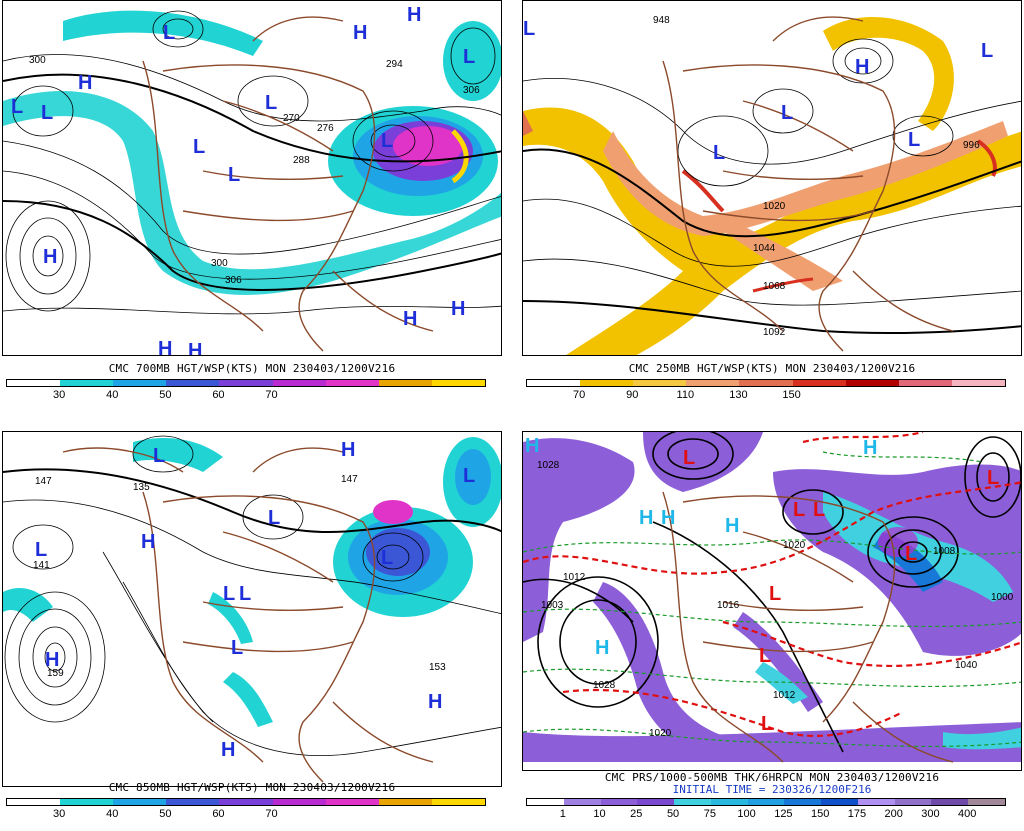 Image resolution: width=1024 pixels, height=831 pixels. I want to click on panel-subtitle: INITIAL TIME = 230326/1200F216, so click(772, 789).